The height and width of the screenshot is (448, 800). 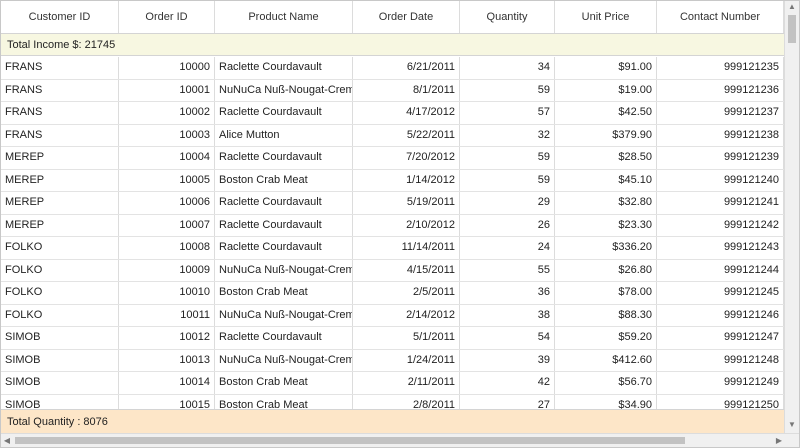 What do you see at coordinates (167, 90) in the screenshot?
I see `cell-order: 10001` at bounding box center [167, 90].